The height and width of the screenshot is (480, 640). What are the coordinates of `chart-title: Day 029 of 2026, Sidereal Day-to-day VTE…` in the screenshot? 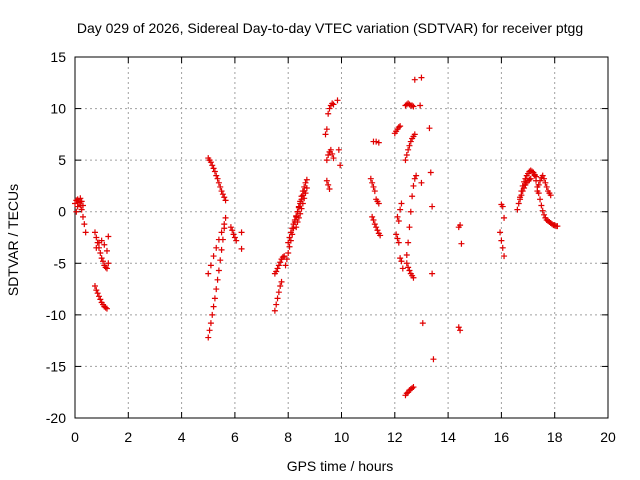 It's located at (330, 28).